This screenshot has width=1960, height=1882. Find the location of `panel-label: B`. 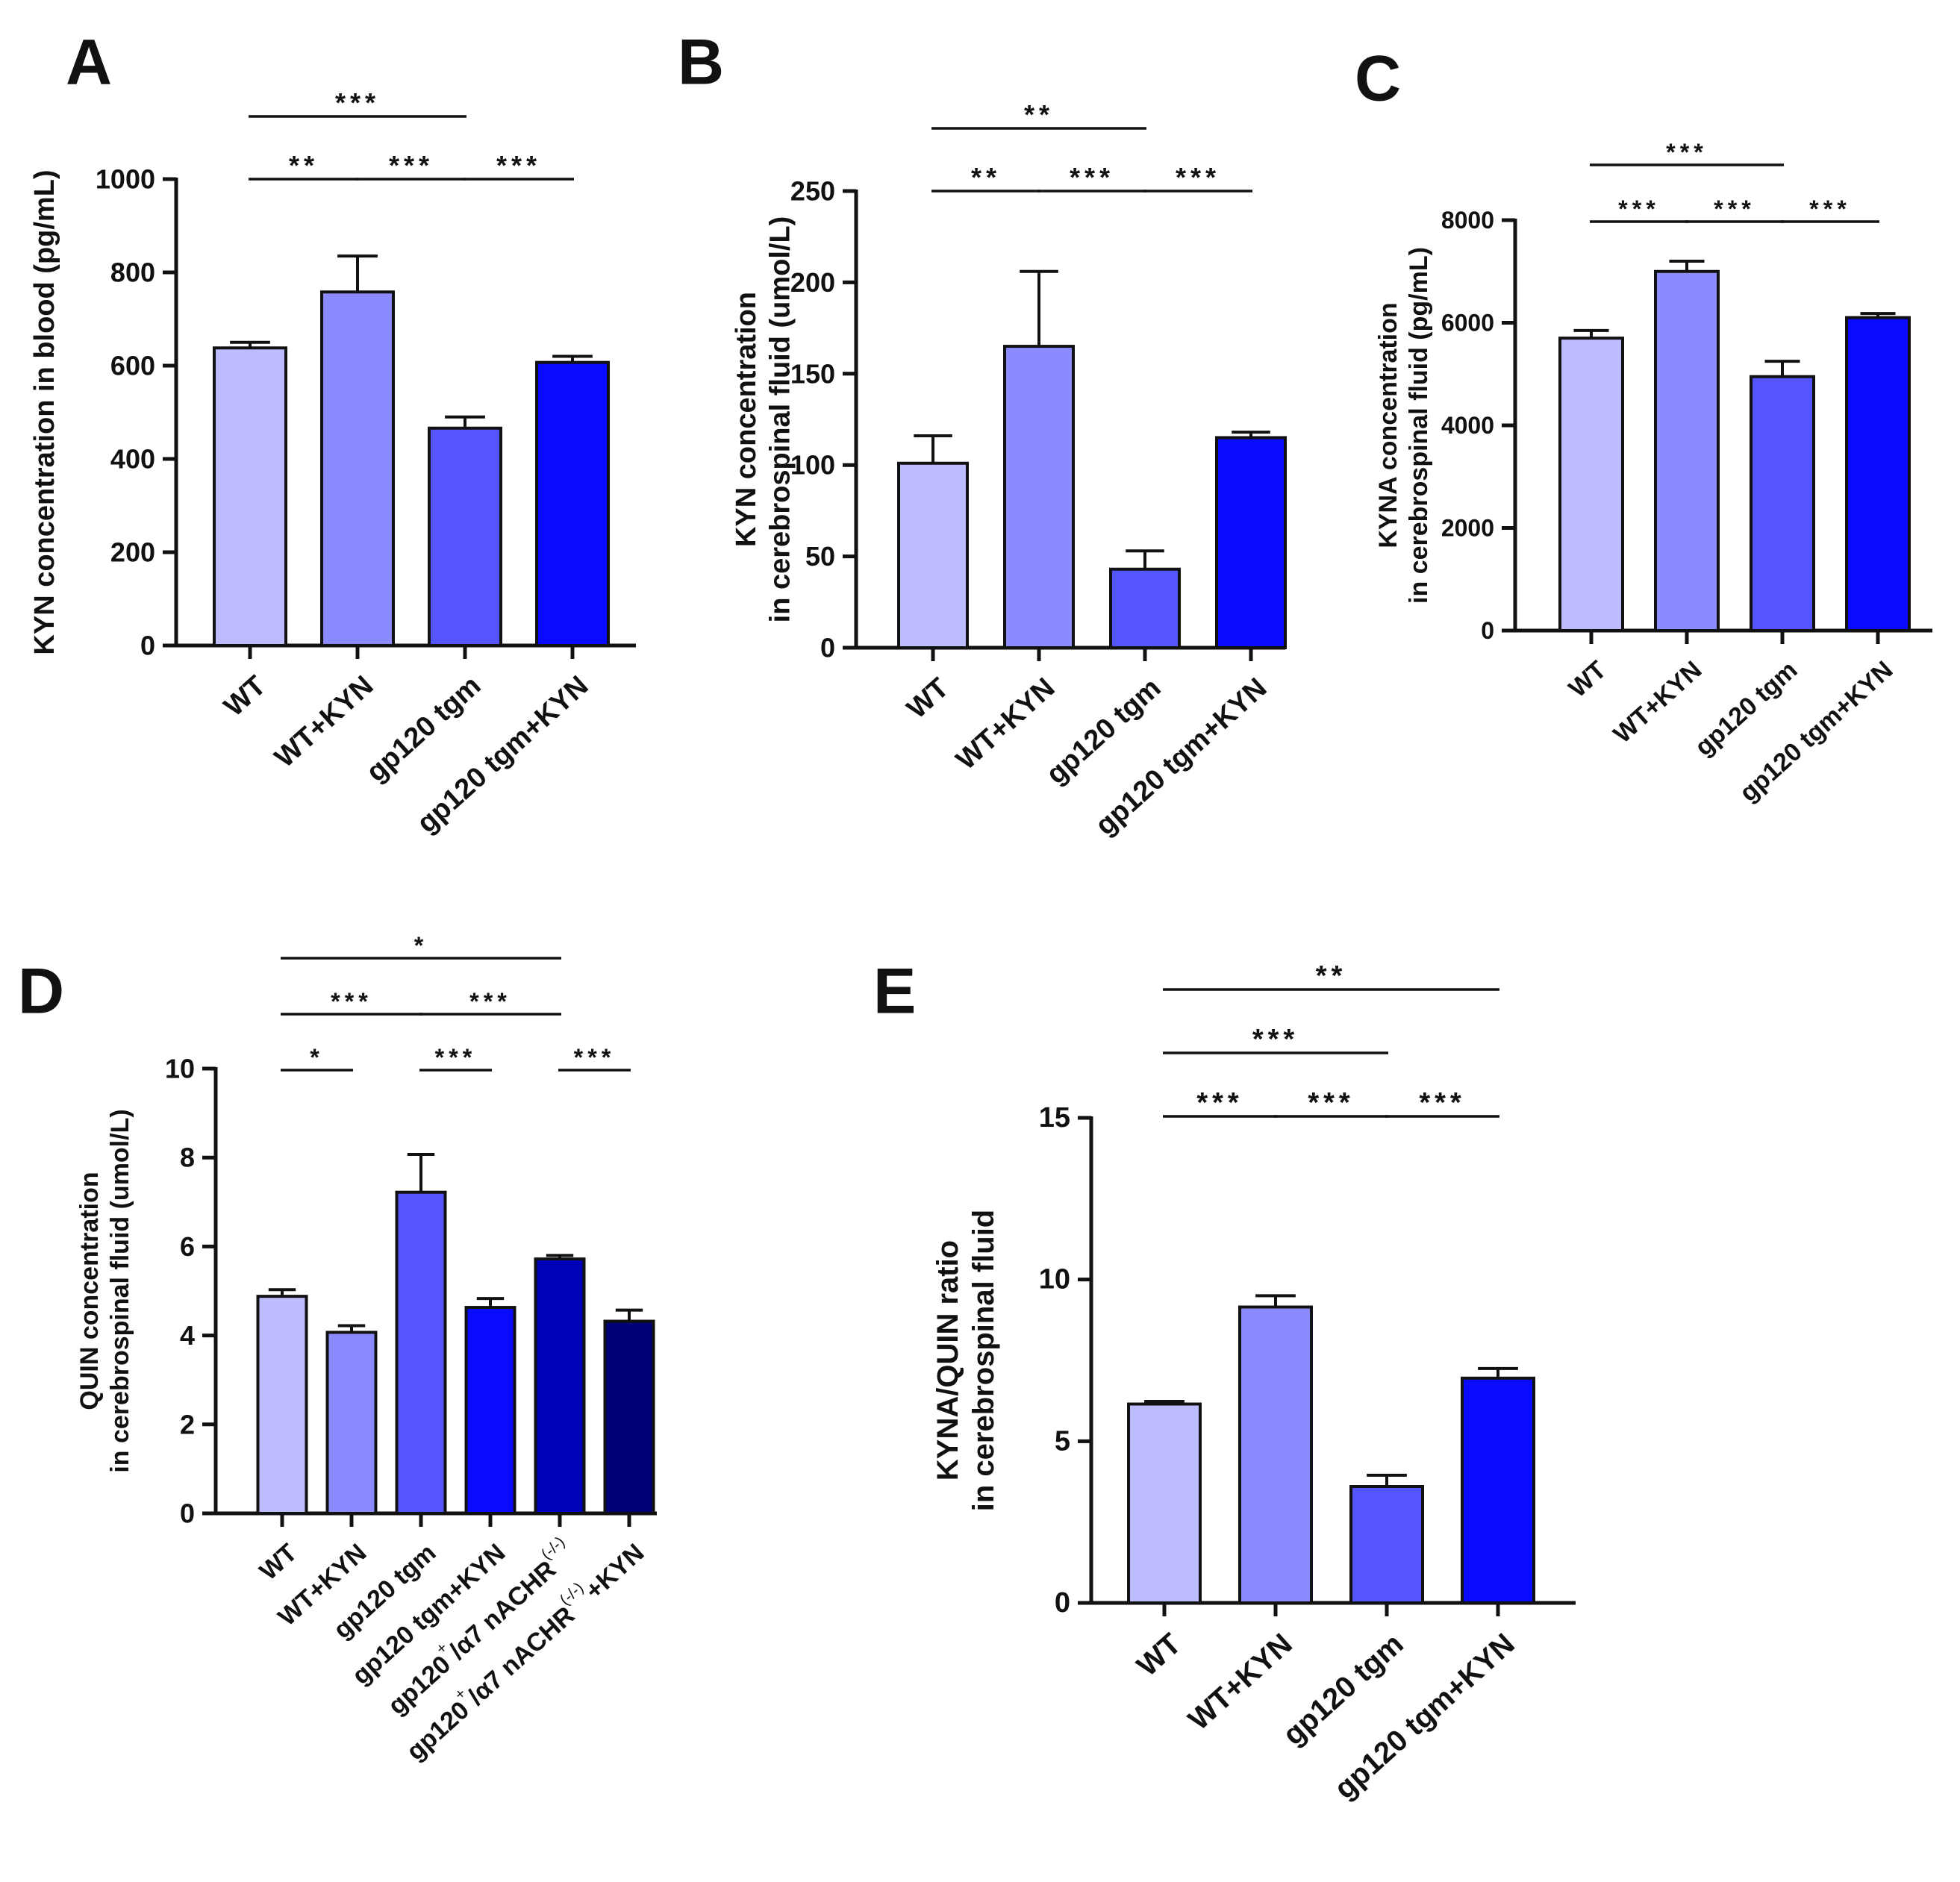

panel-label: B is located at coordinates (701, 63).